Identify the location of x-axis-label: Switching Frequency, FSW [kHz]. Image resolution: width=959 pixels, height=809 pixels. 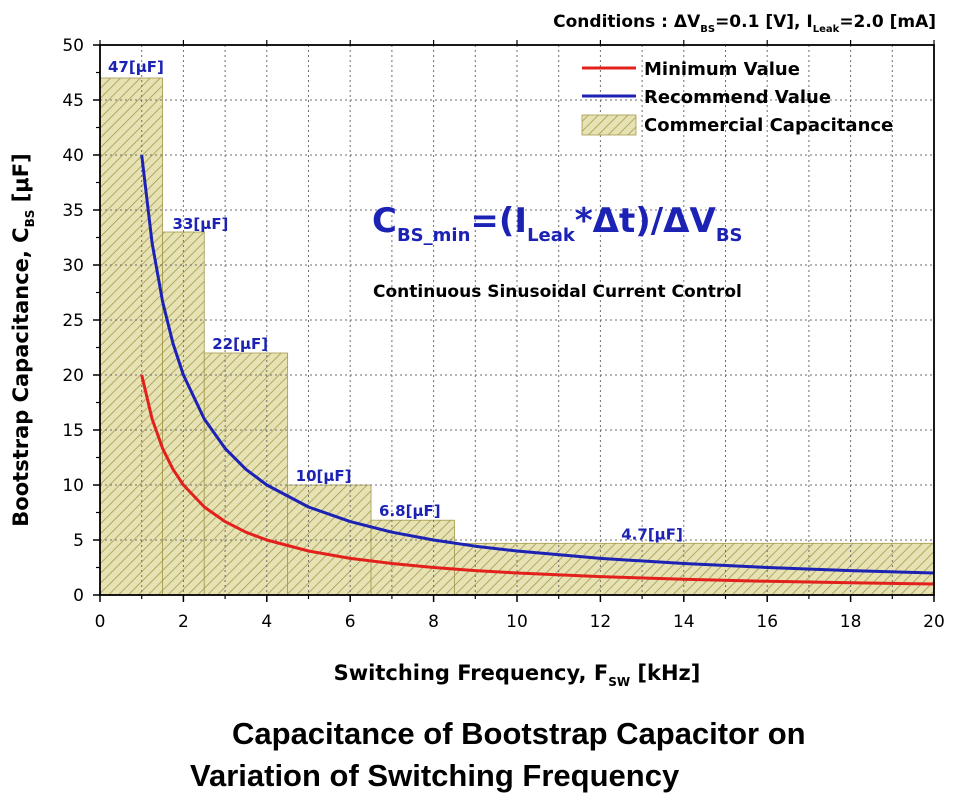
(517, 675).